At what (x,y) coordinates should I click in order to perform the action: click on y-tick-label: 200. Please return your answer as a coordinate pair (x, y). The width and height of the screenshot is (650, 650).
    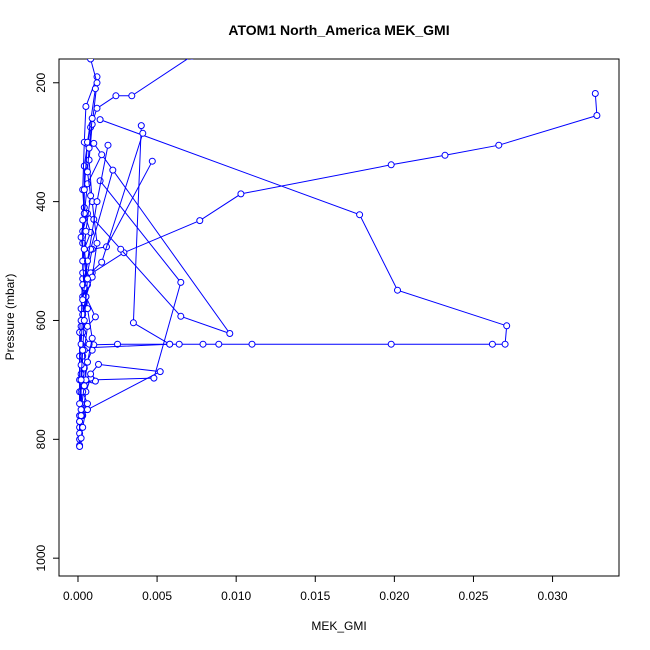
    Looking at the image, I should click on (41, 82).